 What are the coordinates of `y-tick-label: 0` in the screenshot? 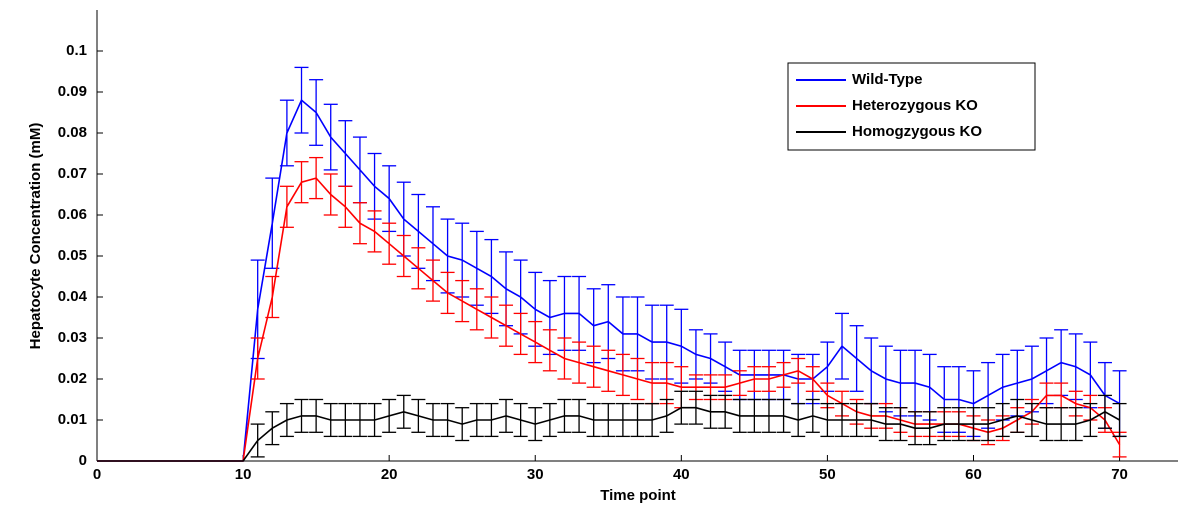 It's located at (83, 460).